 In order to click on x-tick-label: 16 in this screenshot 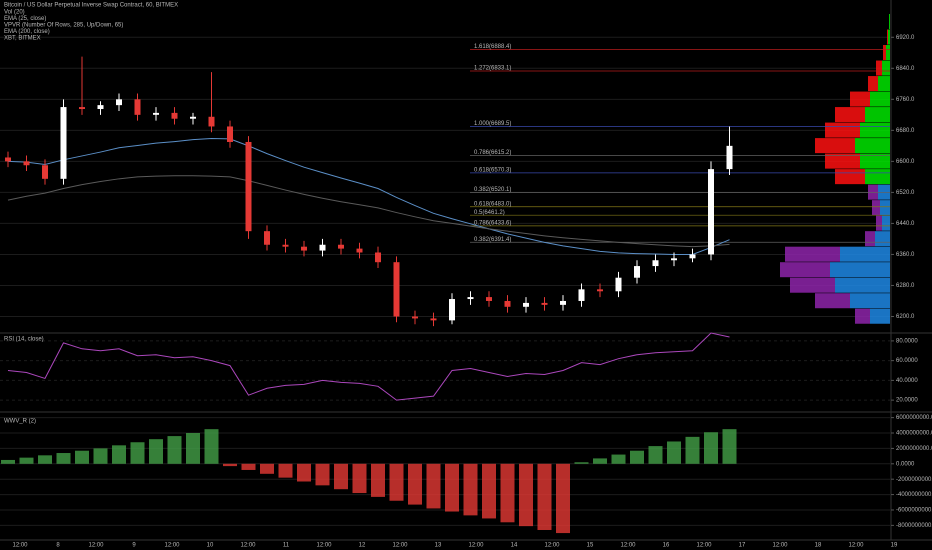, I will do `click(666, 546)`.